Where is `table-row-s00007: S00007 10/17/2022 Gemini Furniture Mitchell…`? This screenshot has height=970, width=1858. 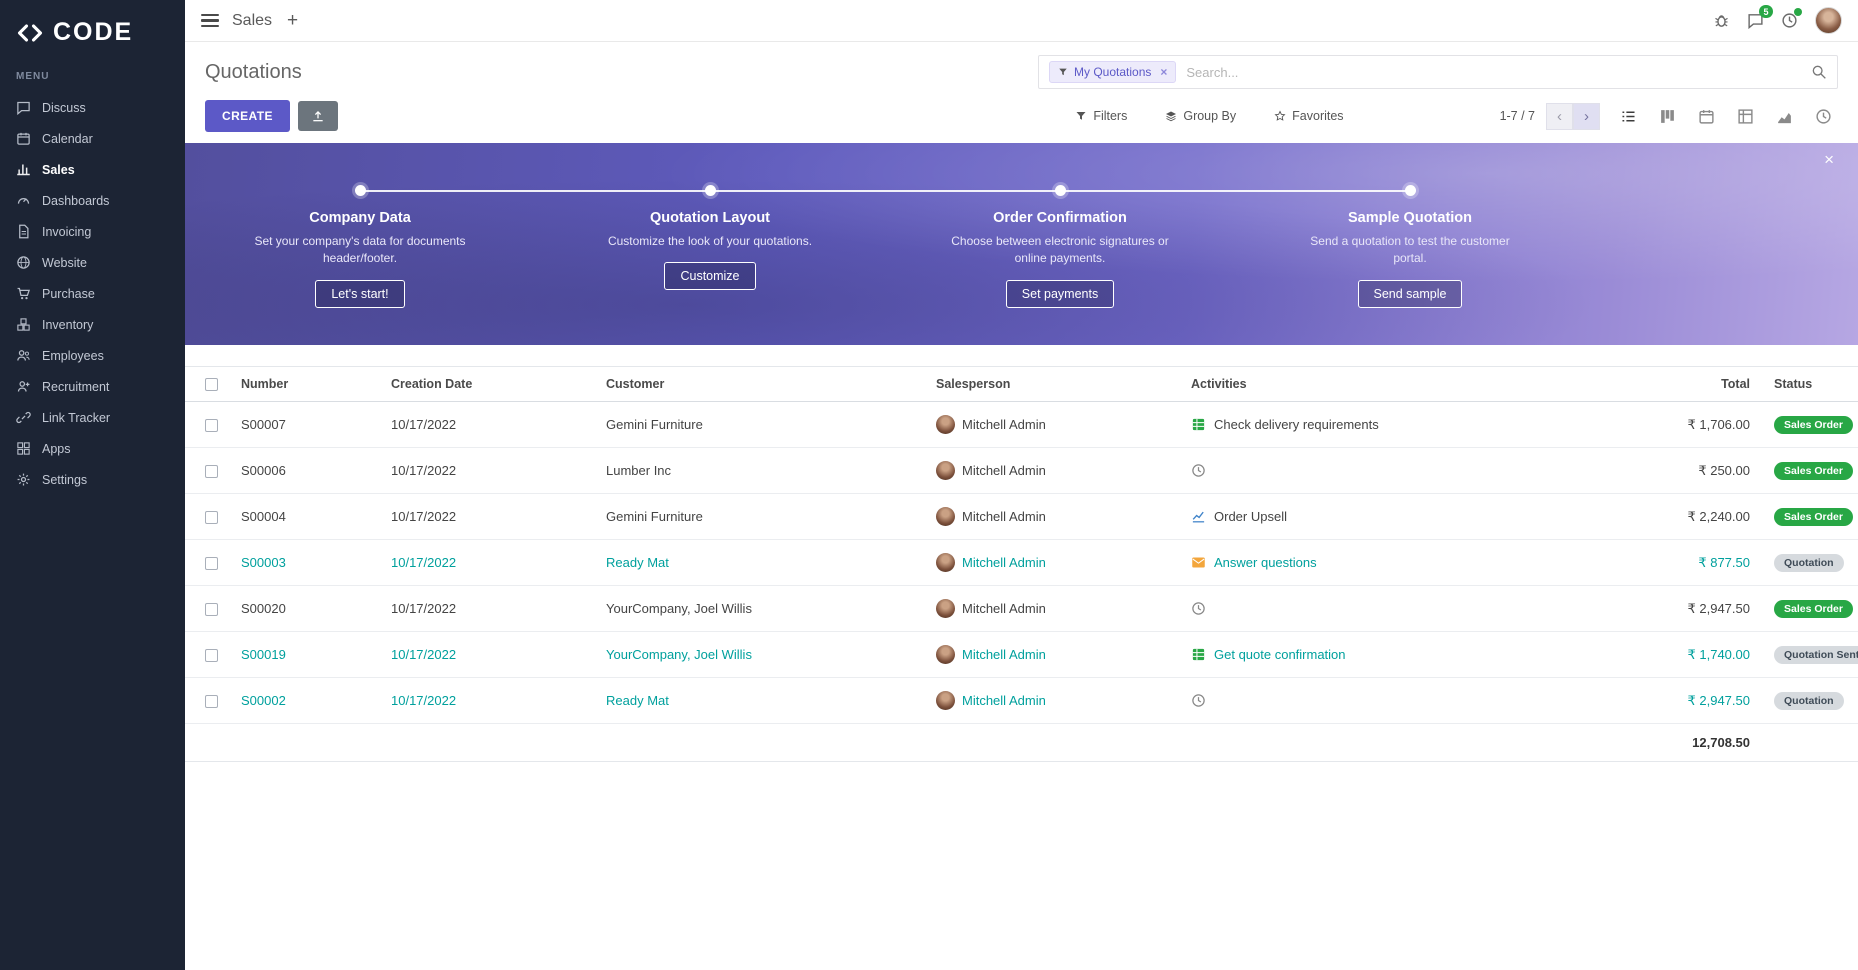
table-row-s00007: S00007 10/17/2022 Gemini Furniture Mitchell… is located at coordinates (1021, 425).